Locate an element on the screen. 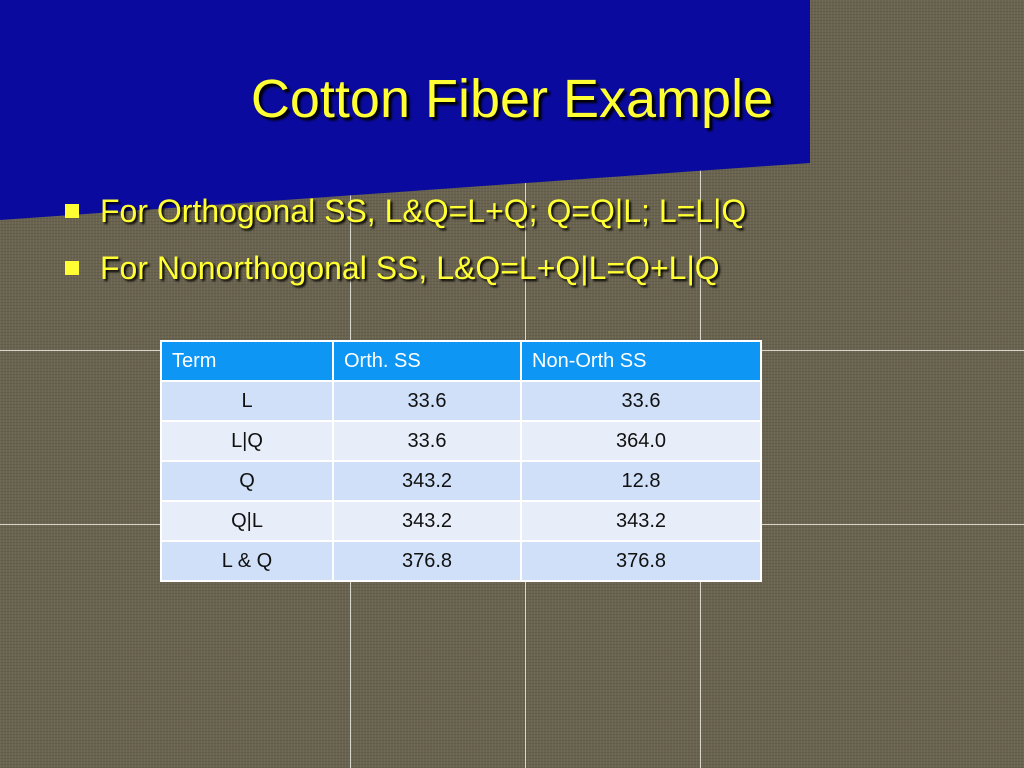 This screenshot has height=768, width=1024. column-header: Term is located at coordinates (247, 361).